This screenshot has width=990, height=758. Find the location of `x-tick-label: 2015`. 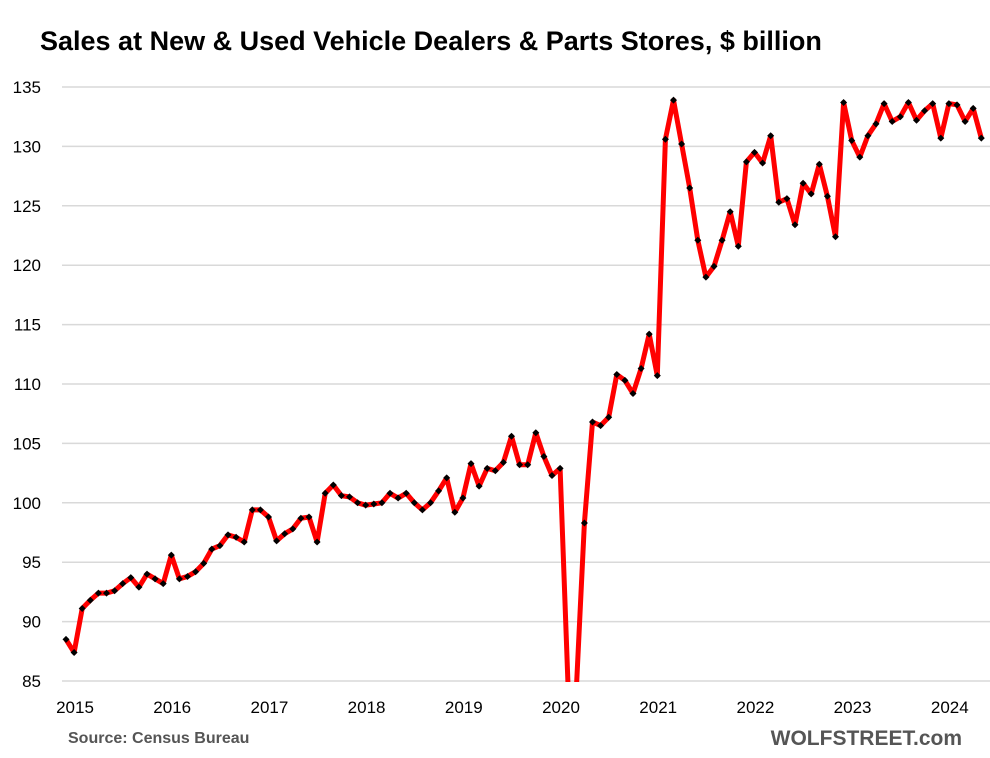

x-tick-label: 2015 is located at coordinates (75, 707).